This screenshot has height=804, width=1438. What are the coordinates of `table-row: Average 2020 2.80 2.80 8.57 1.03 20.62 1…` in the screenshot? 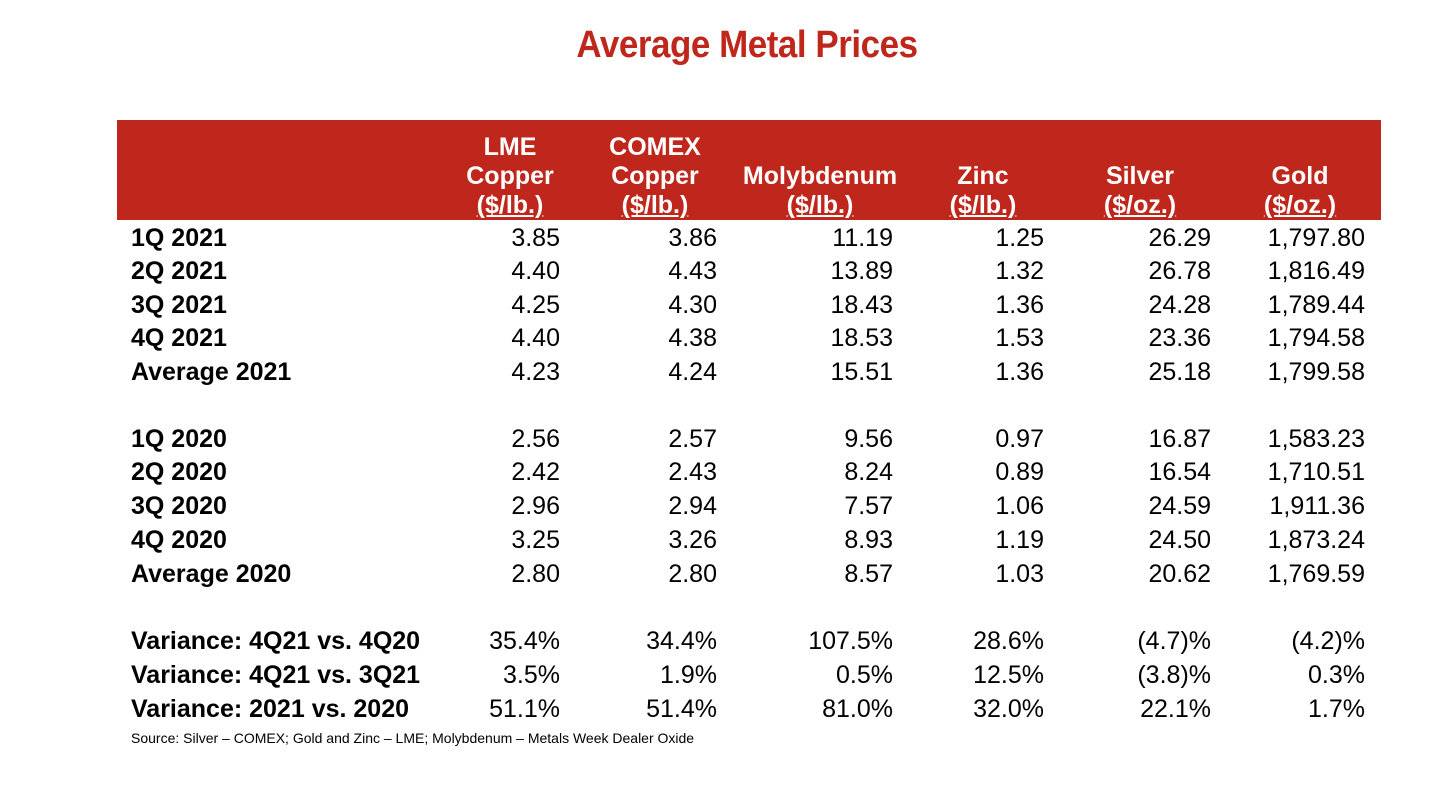 It's located at (719, 574).